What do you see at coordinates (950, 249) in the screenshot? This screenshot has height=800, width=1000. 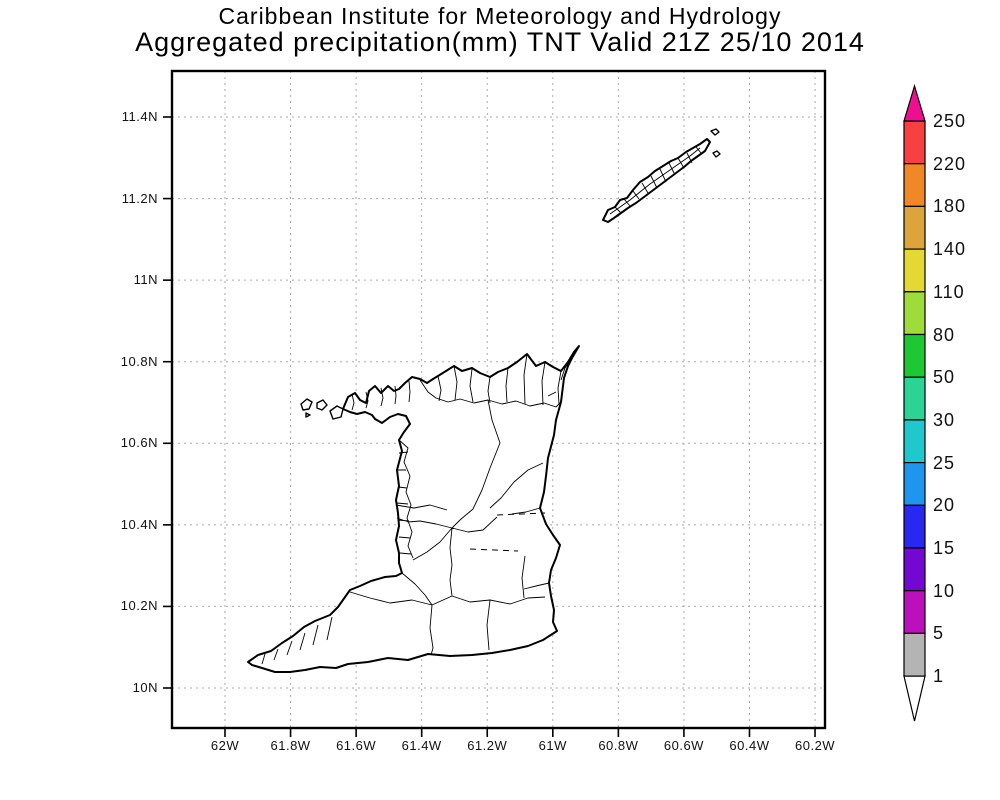 I see `colorbar-tick-label: 140` at bounding box center [950, 249].